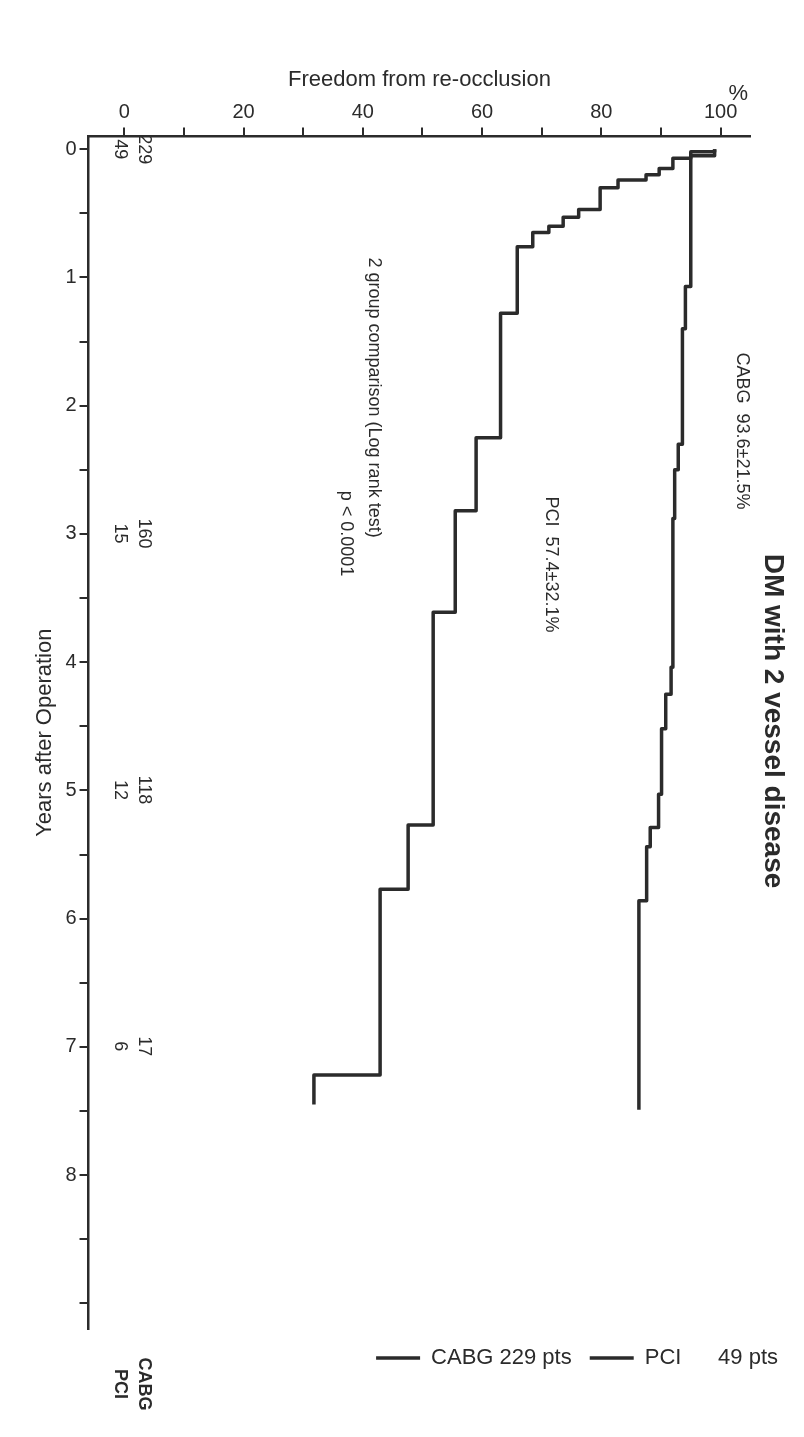  Describe the element at coordinates (71, 275) in the screenshot. I see `y-tick-label: 1` at that location.